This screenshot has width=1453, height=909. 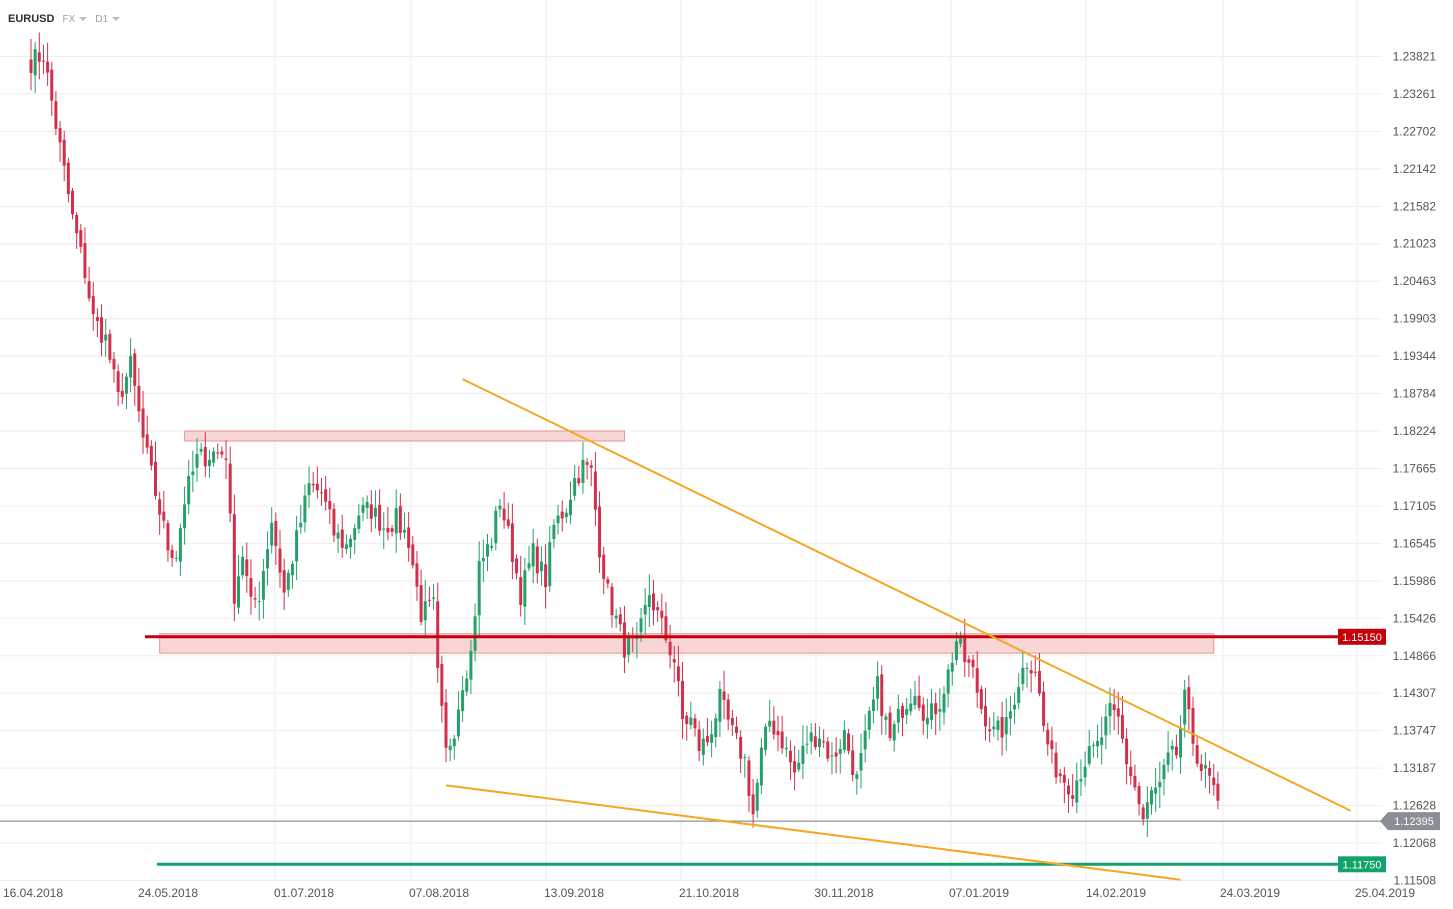 What do you see at coordinates (108, 19) in the screenshot?
I see `timeframe-dropdown: D1` at bounding box center [108, 19].